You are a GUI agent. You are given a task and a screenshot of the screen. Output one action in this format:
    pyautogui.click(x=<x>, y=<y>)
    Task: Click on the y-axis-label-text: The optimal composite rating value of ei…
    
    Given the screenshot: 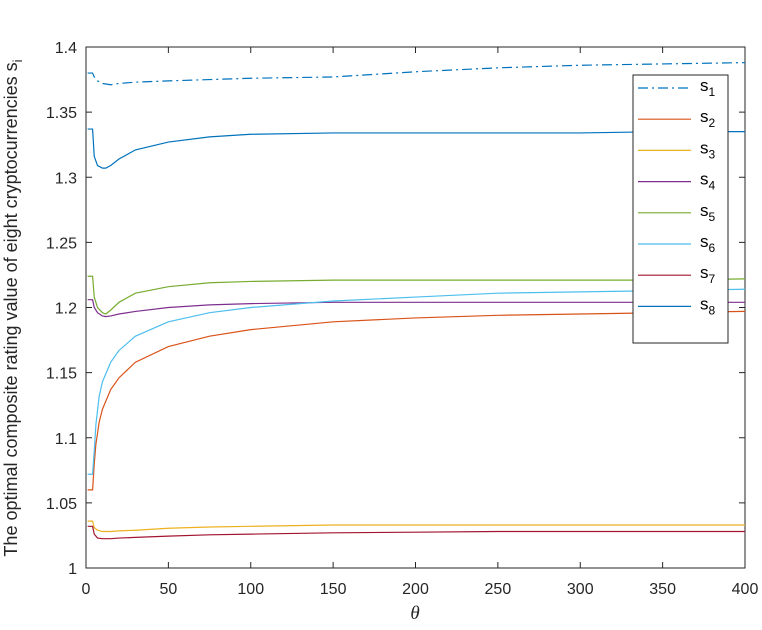 What is the action you would take?
    pyautogui.click(x=11, y=309)
    